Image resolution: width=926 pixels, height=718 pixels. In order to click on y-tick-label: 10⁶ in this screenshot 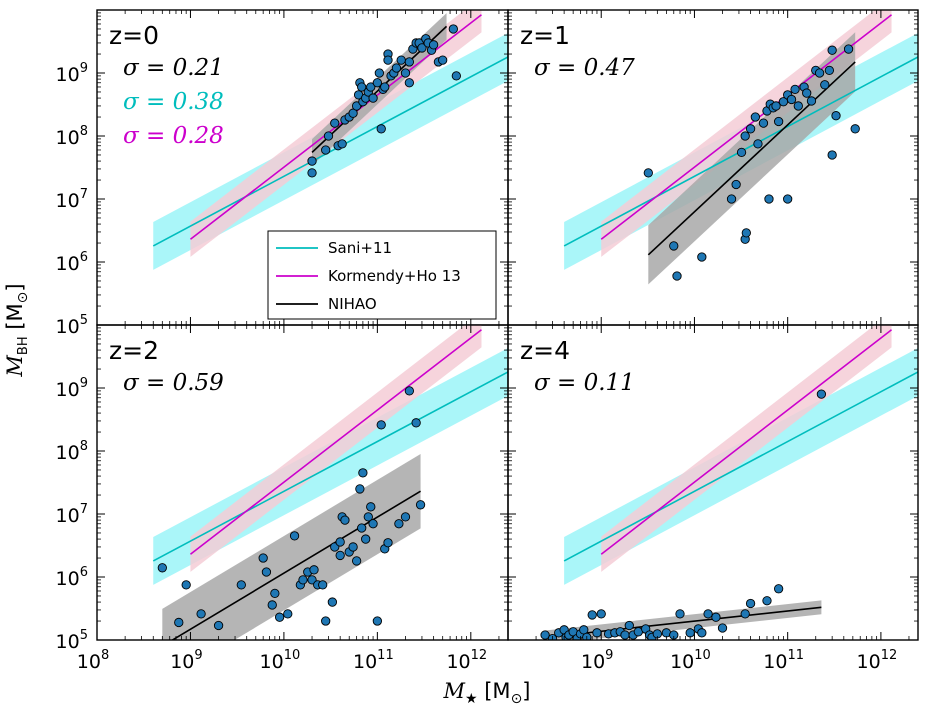, I will do `click(72, 262)`.